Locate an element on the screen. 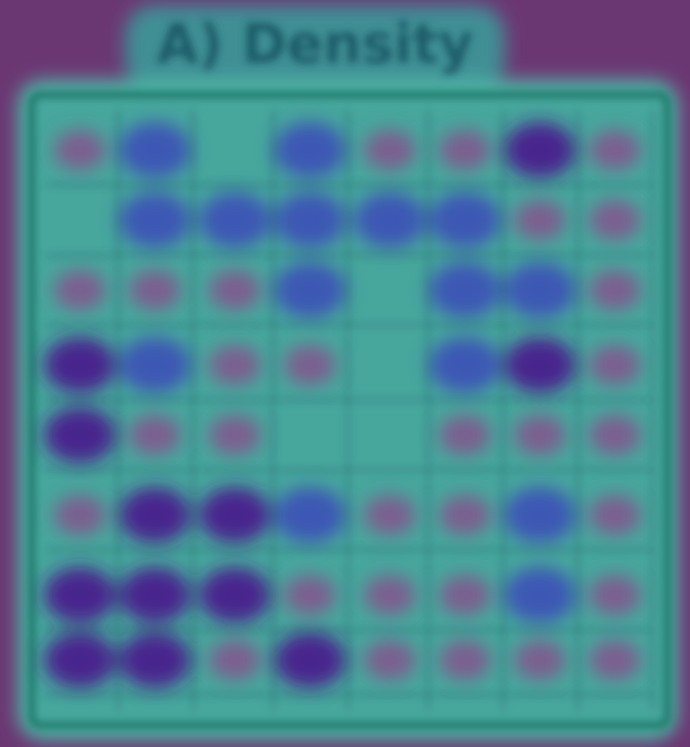 Image resolution: width=690 pixels, height=747 pixels. title-tab is located at coordinates (315, 47).